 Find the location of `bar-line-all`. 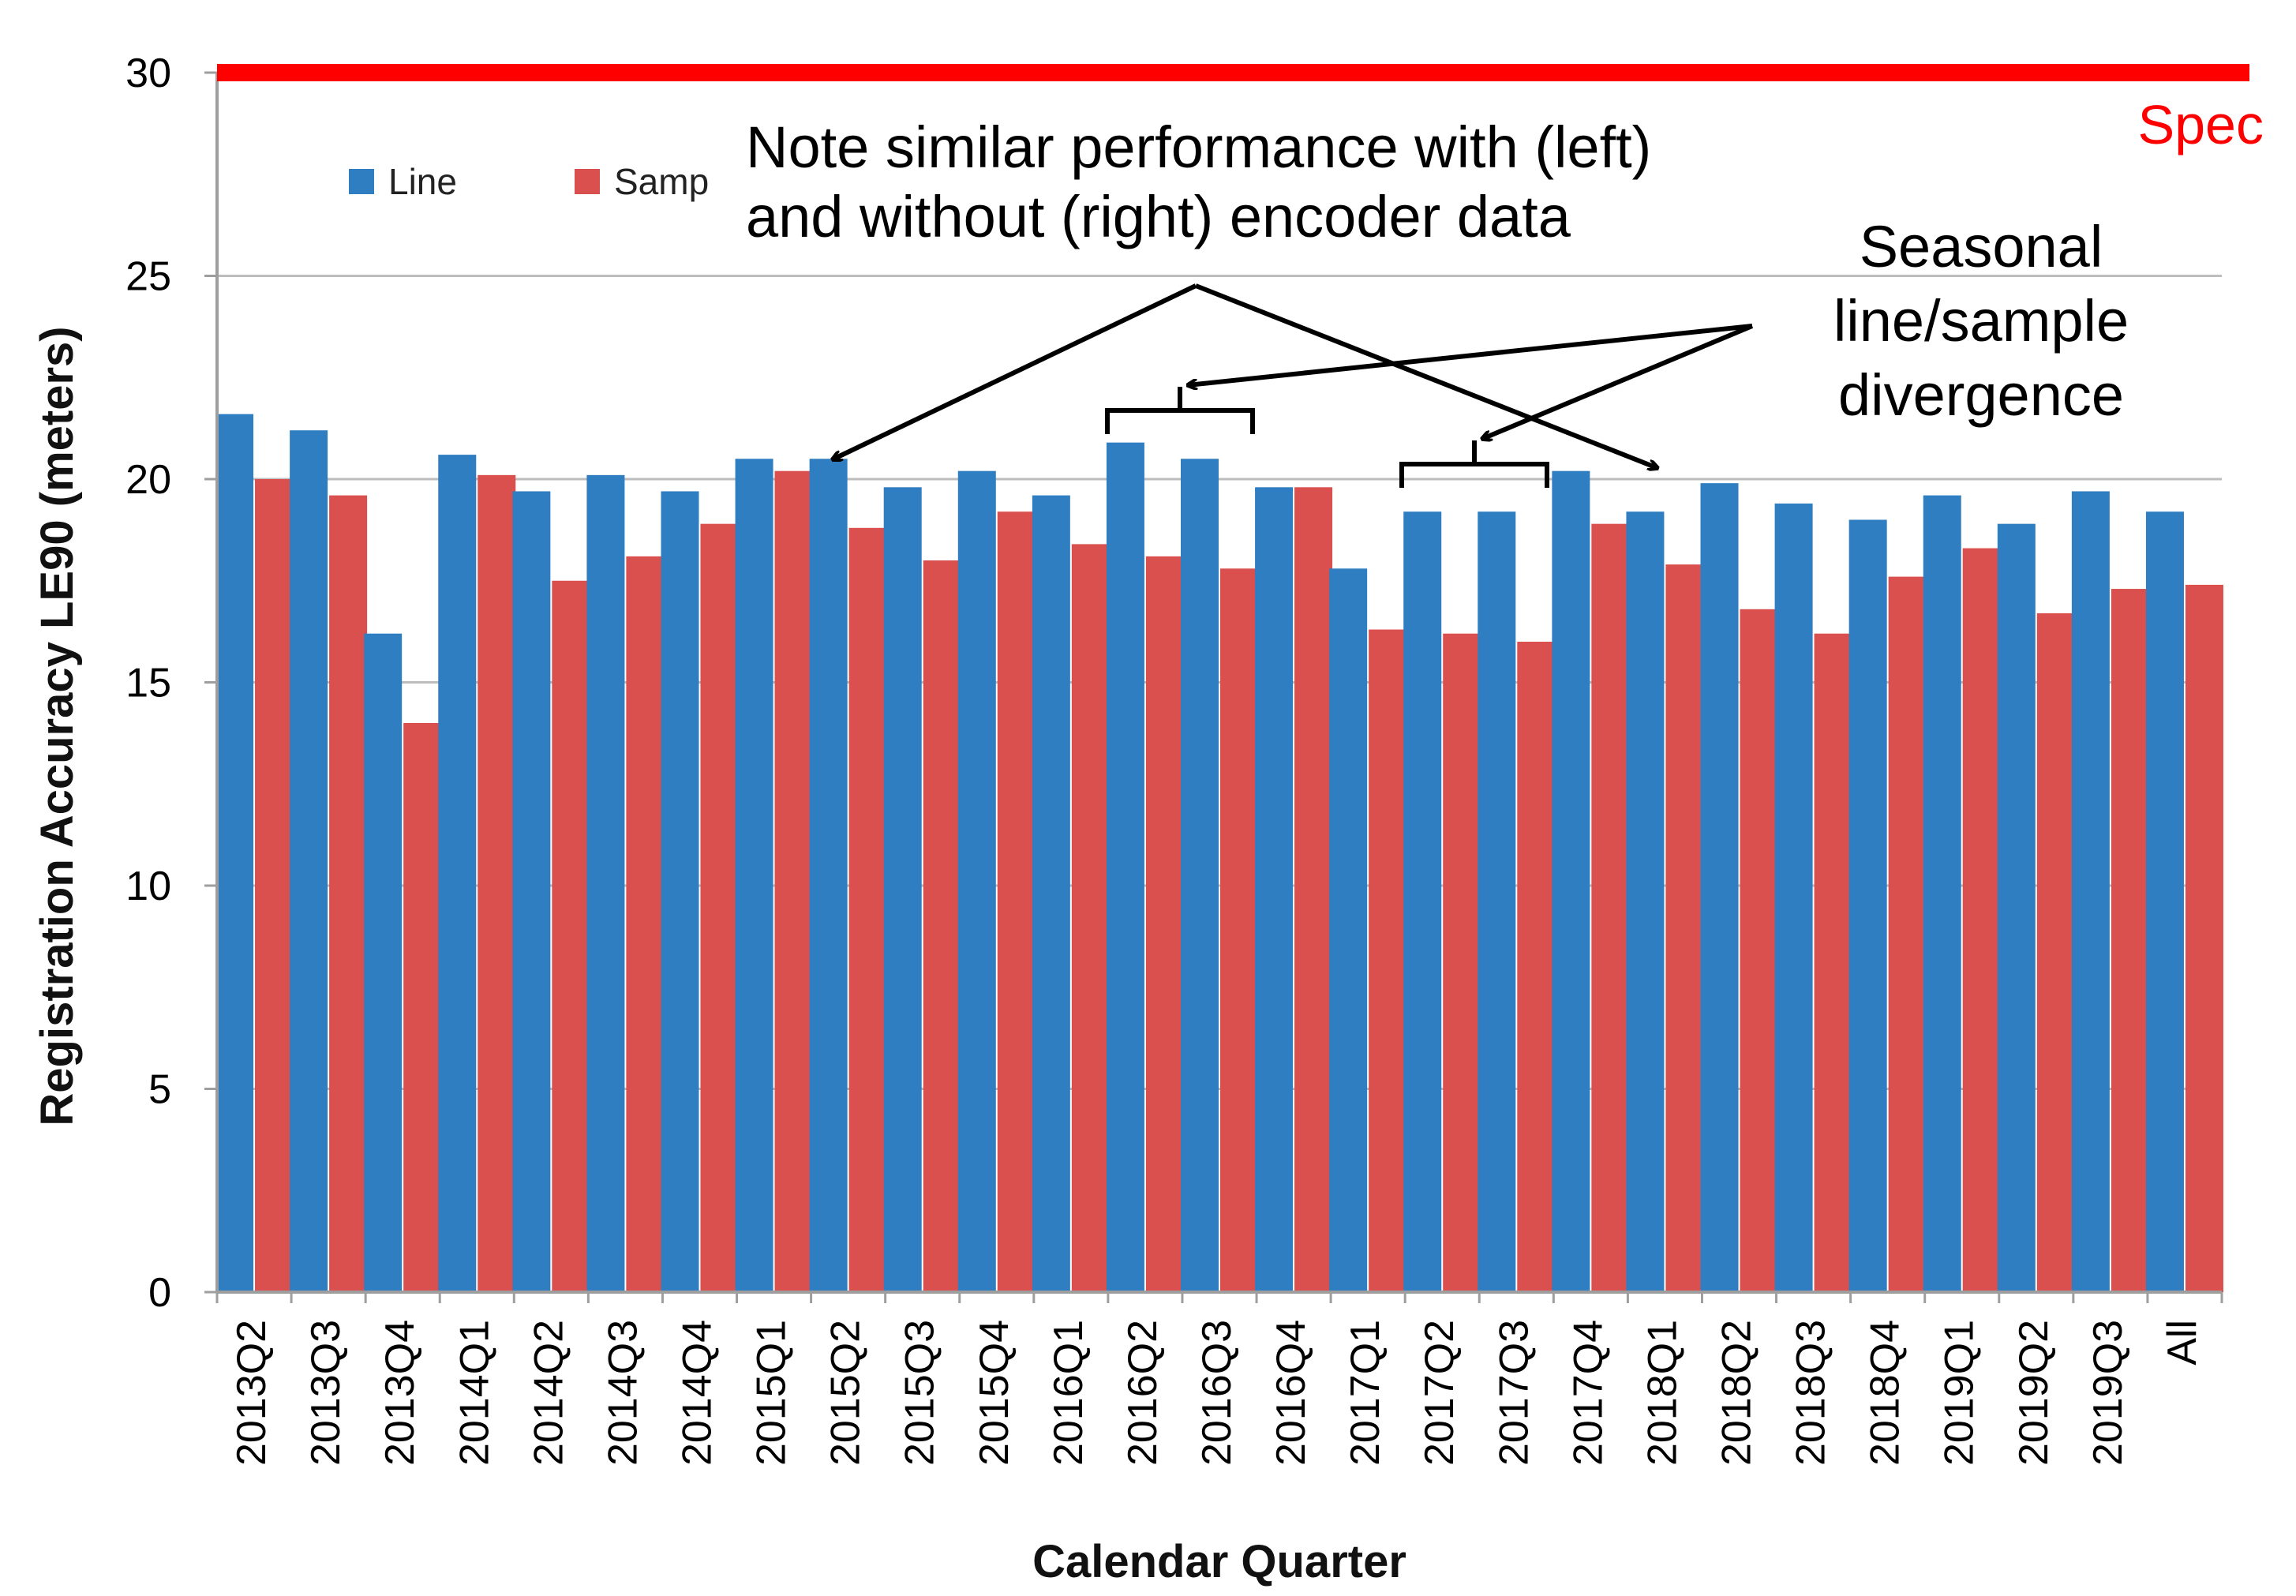

bar-line-all is located at coordinates (2164, 901).